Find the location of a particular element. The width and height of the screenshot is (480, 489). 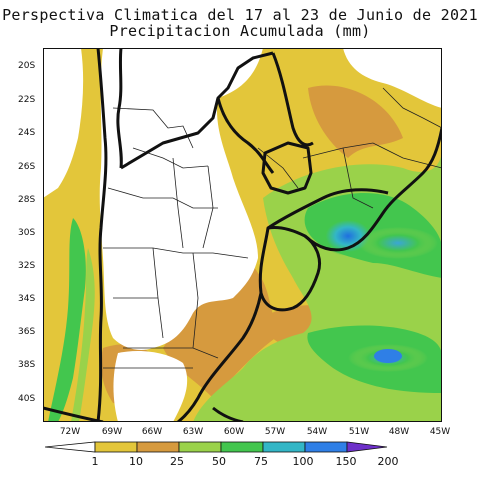

lon-label: 63W is located at coordinates (193, 432).